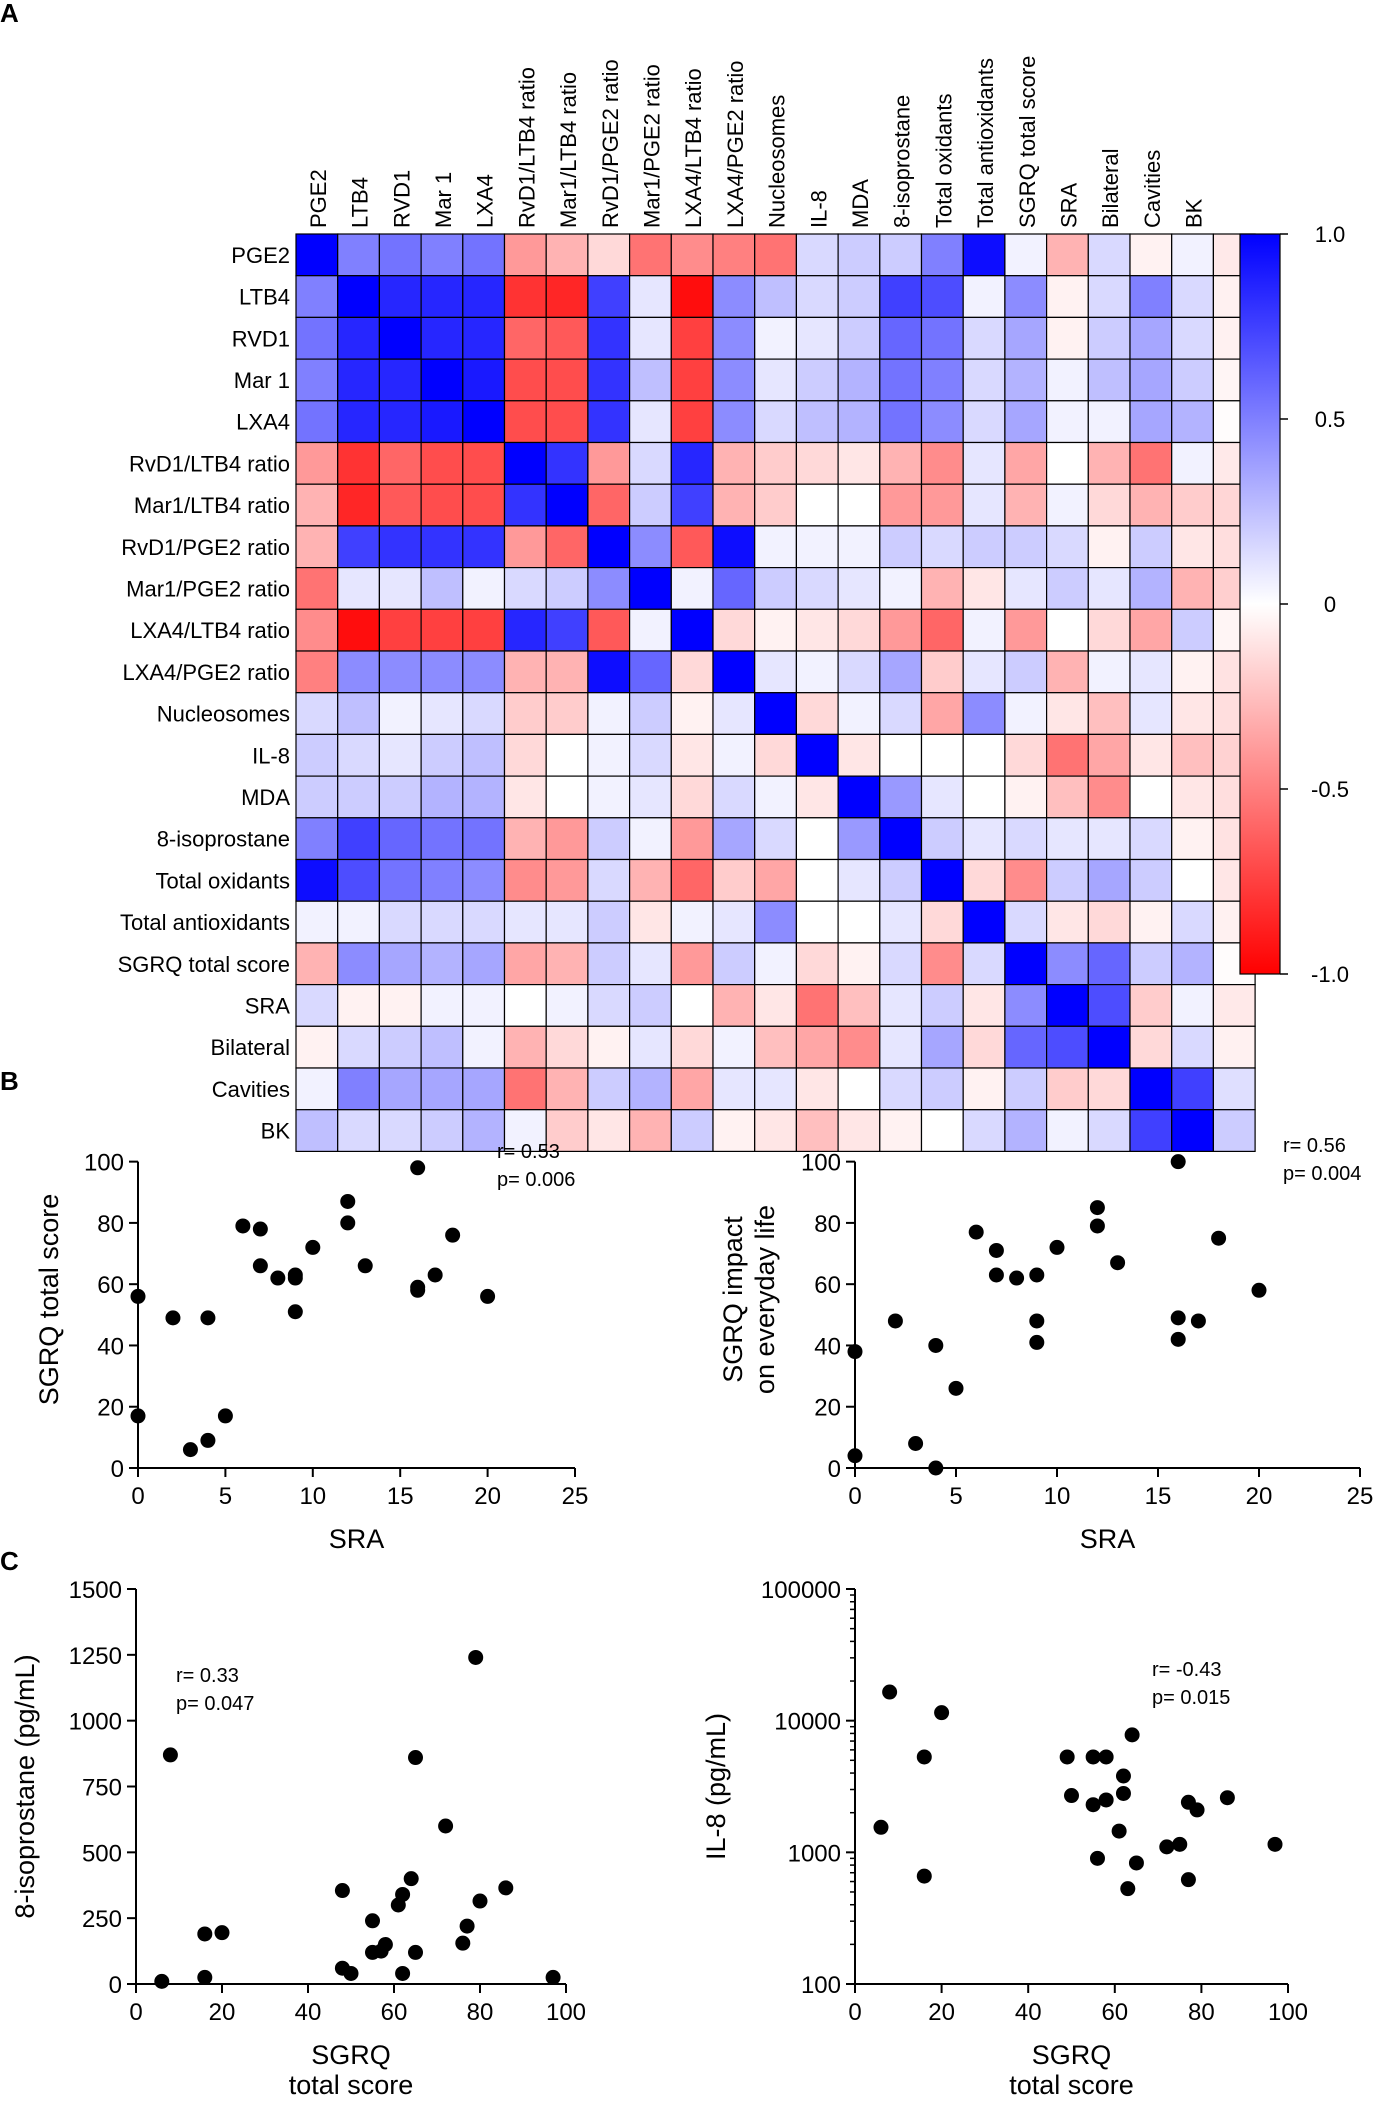  Describe the element at coordinates (215, 1704) in the screenshot. I see `stat-annotation: p= 0.047` at that location.